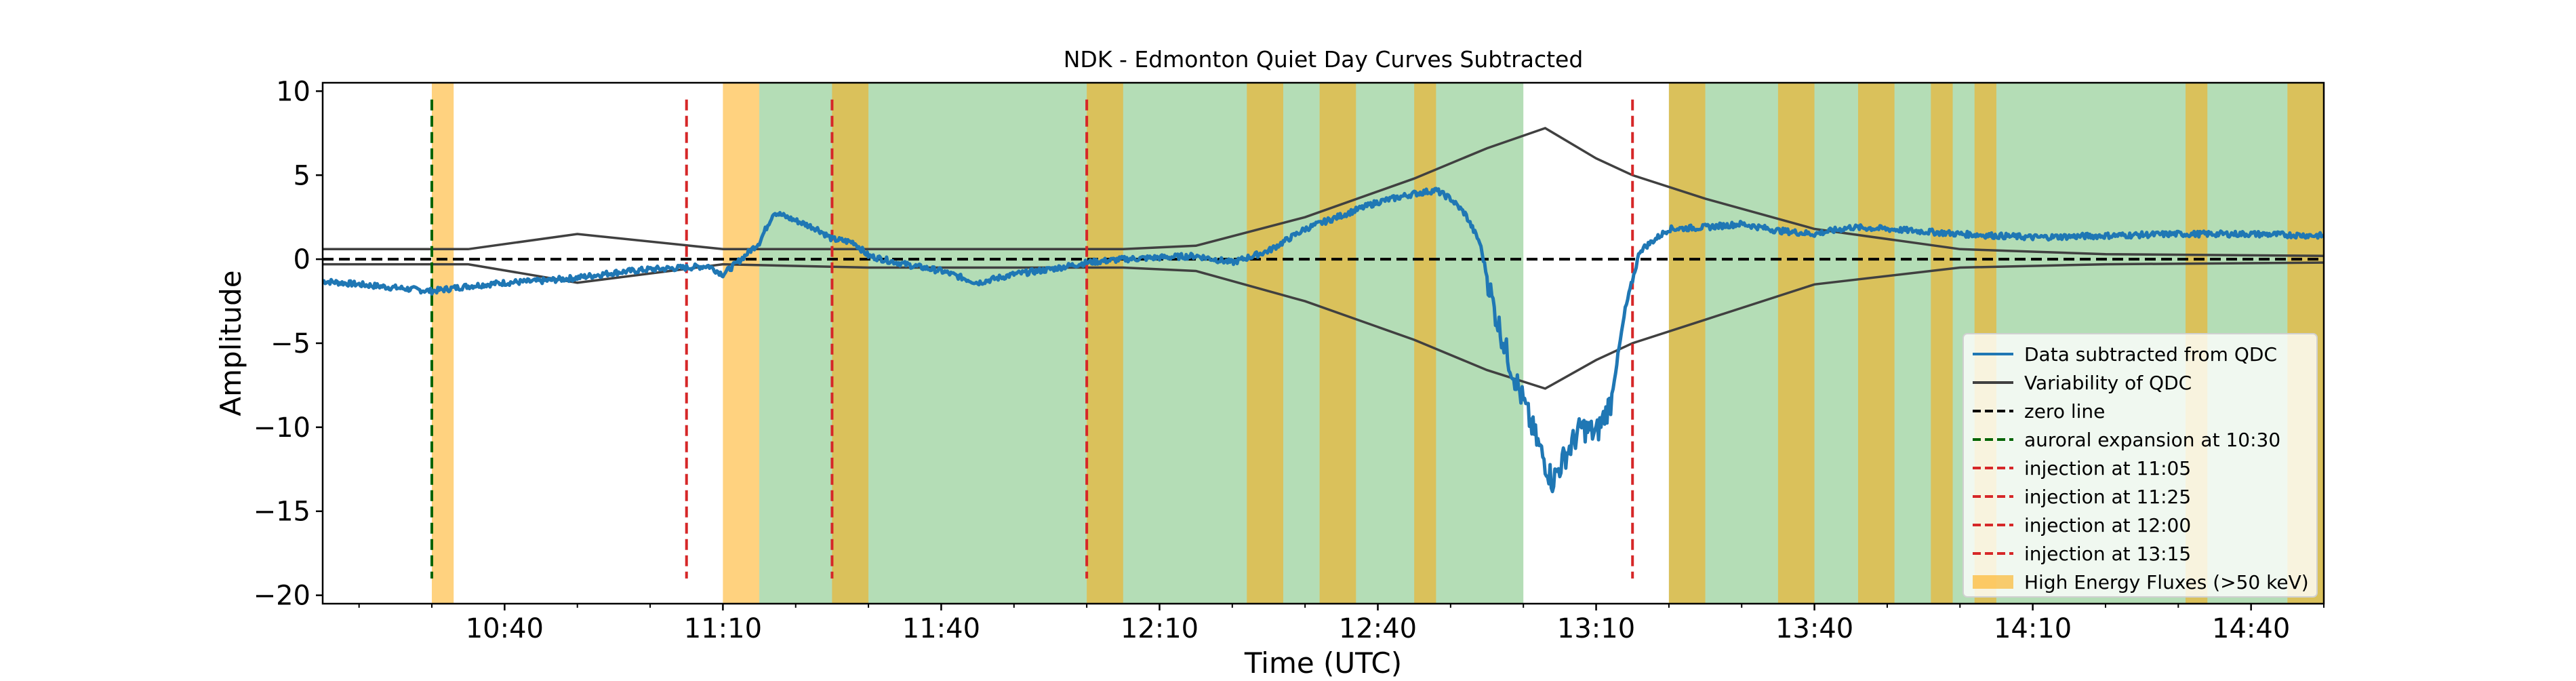  What do you see at coordinates (282, 512) in the screenshot?
I see `y-tick-label: −15` at bounding box center [282, 512].